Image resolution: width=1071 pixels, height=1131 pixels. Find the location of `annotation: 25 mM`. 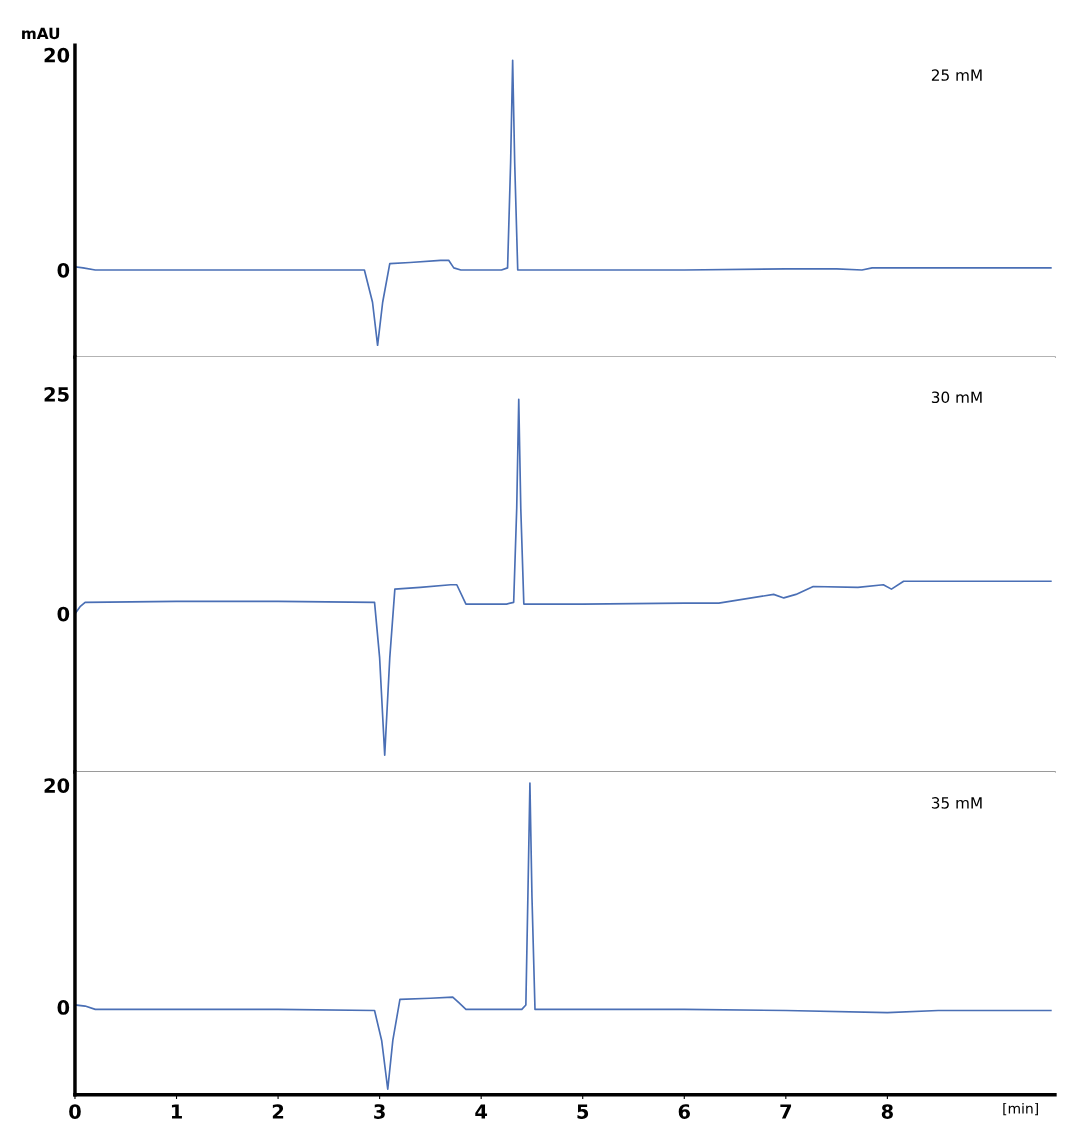

annotation: 25 mM is located at coordinates (956, 75).